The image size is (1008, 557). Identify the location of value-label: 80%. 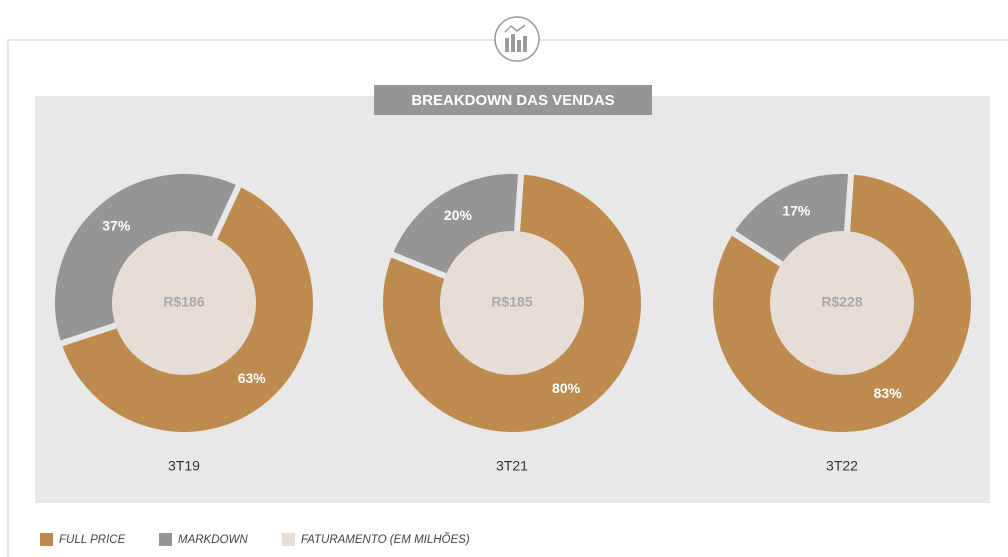
(566, 388).